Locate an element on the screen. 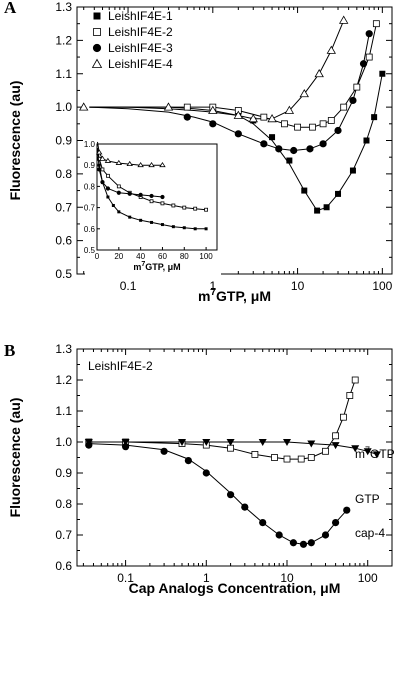  panel-b-ytick-label: 1.2 is located at coordinates (63, 380).